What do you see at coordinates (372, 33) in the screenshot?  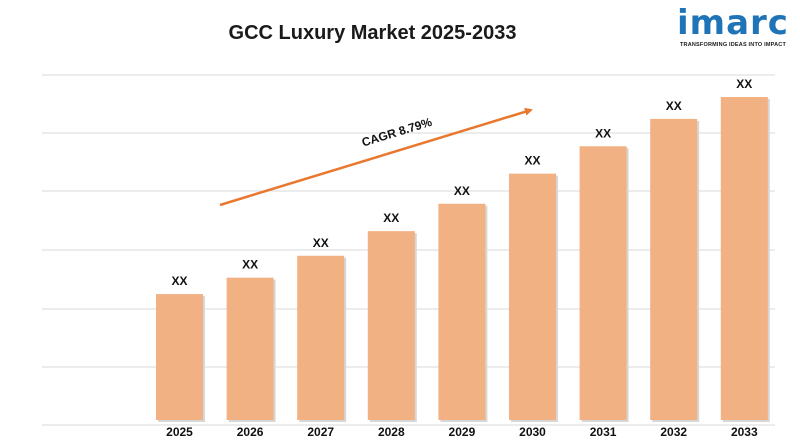 I see `chart-title: GCC Luxury Market 2025-2033` at bounding box center [372, 33].